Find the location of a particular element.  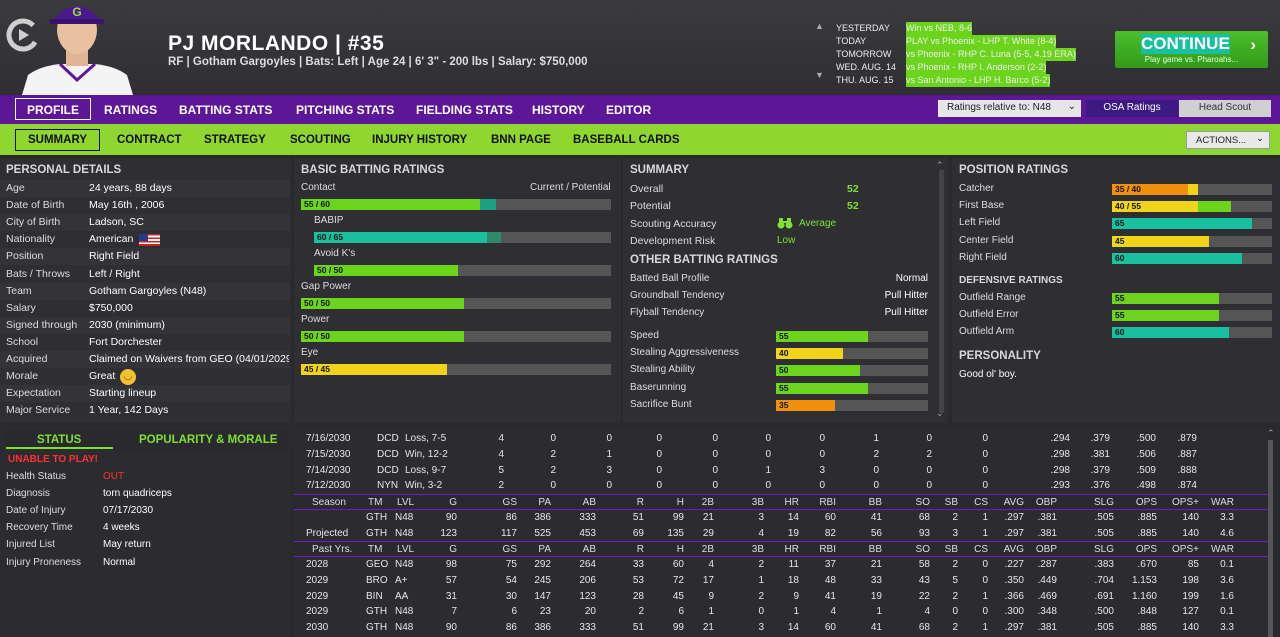

stats-cell: .297 is located at coordinates (1014, 517).